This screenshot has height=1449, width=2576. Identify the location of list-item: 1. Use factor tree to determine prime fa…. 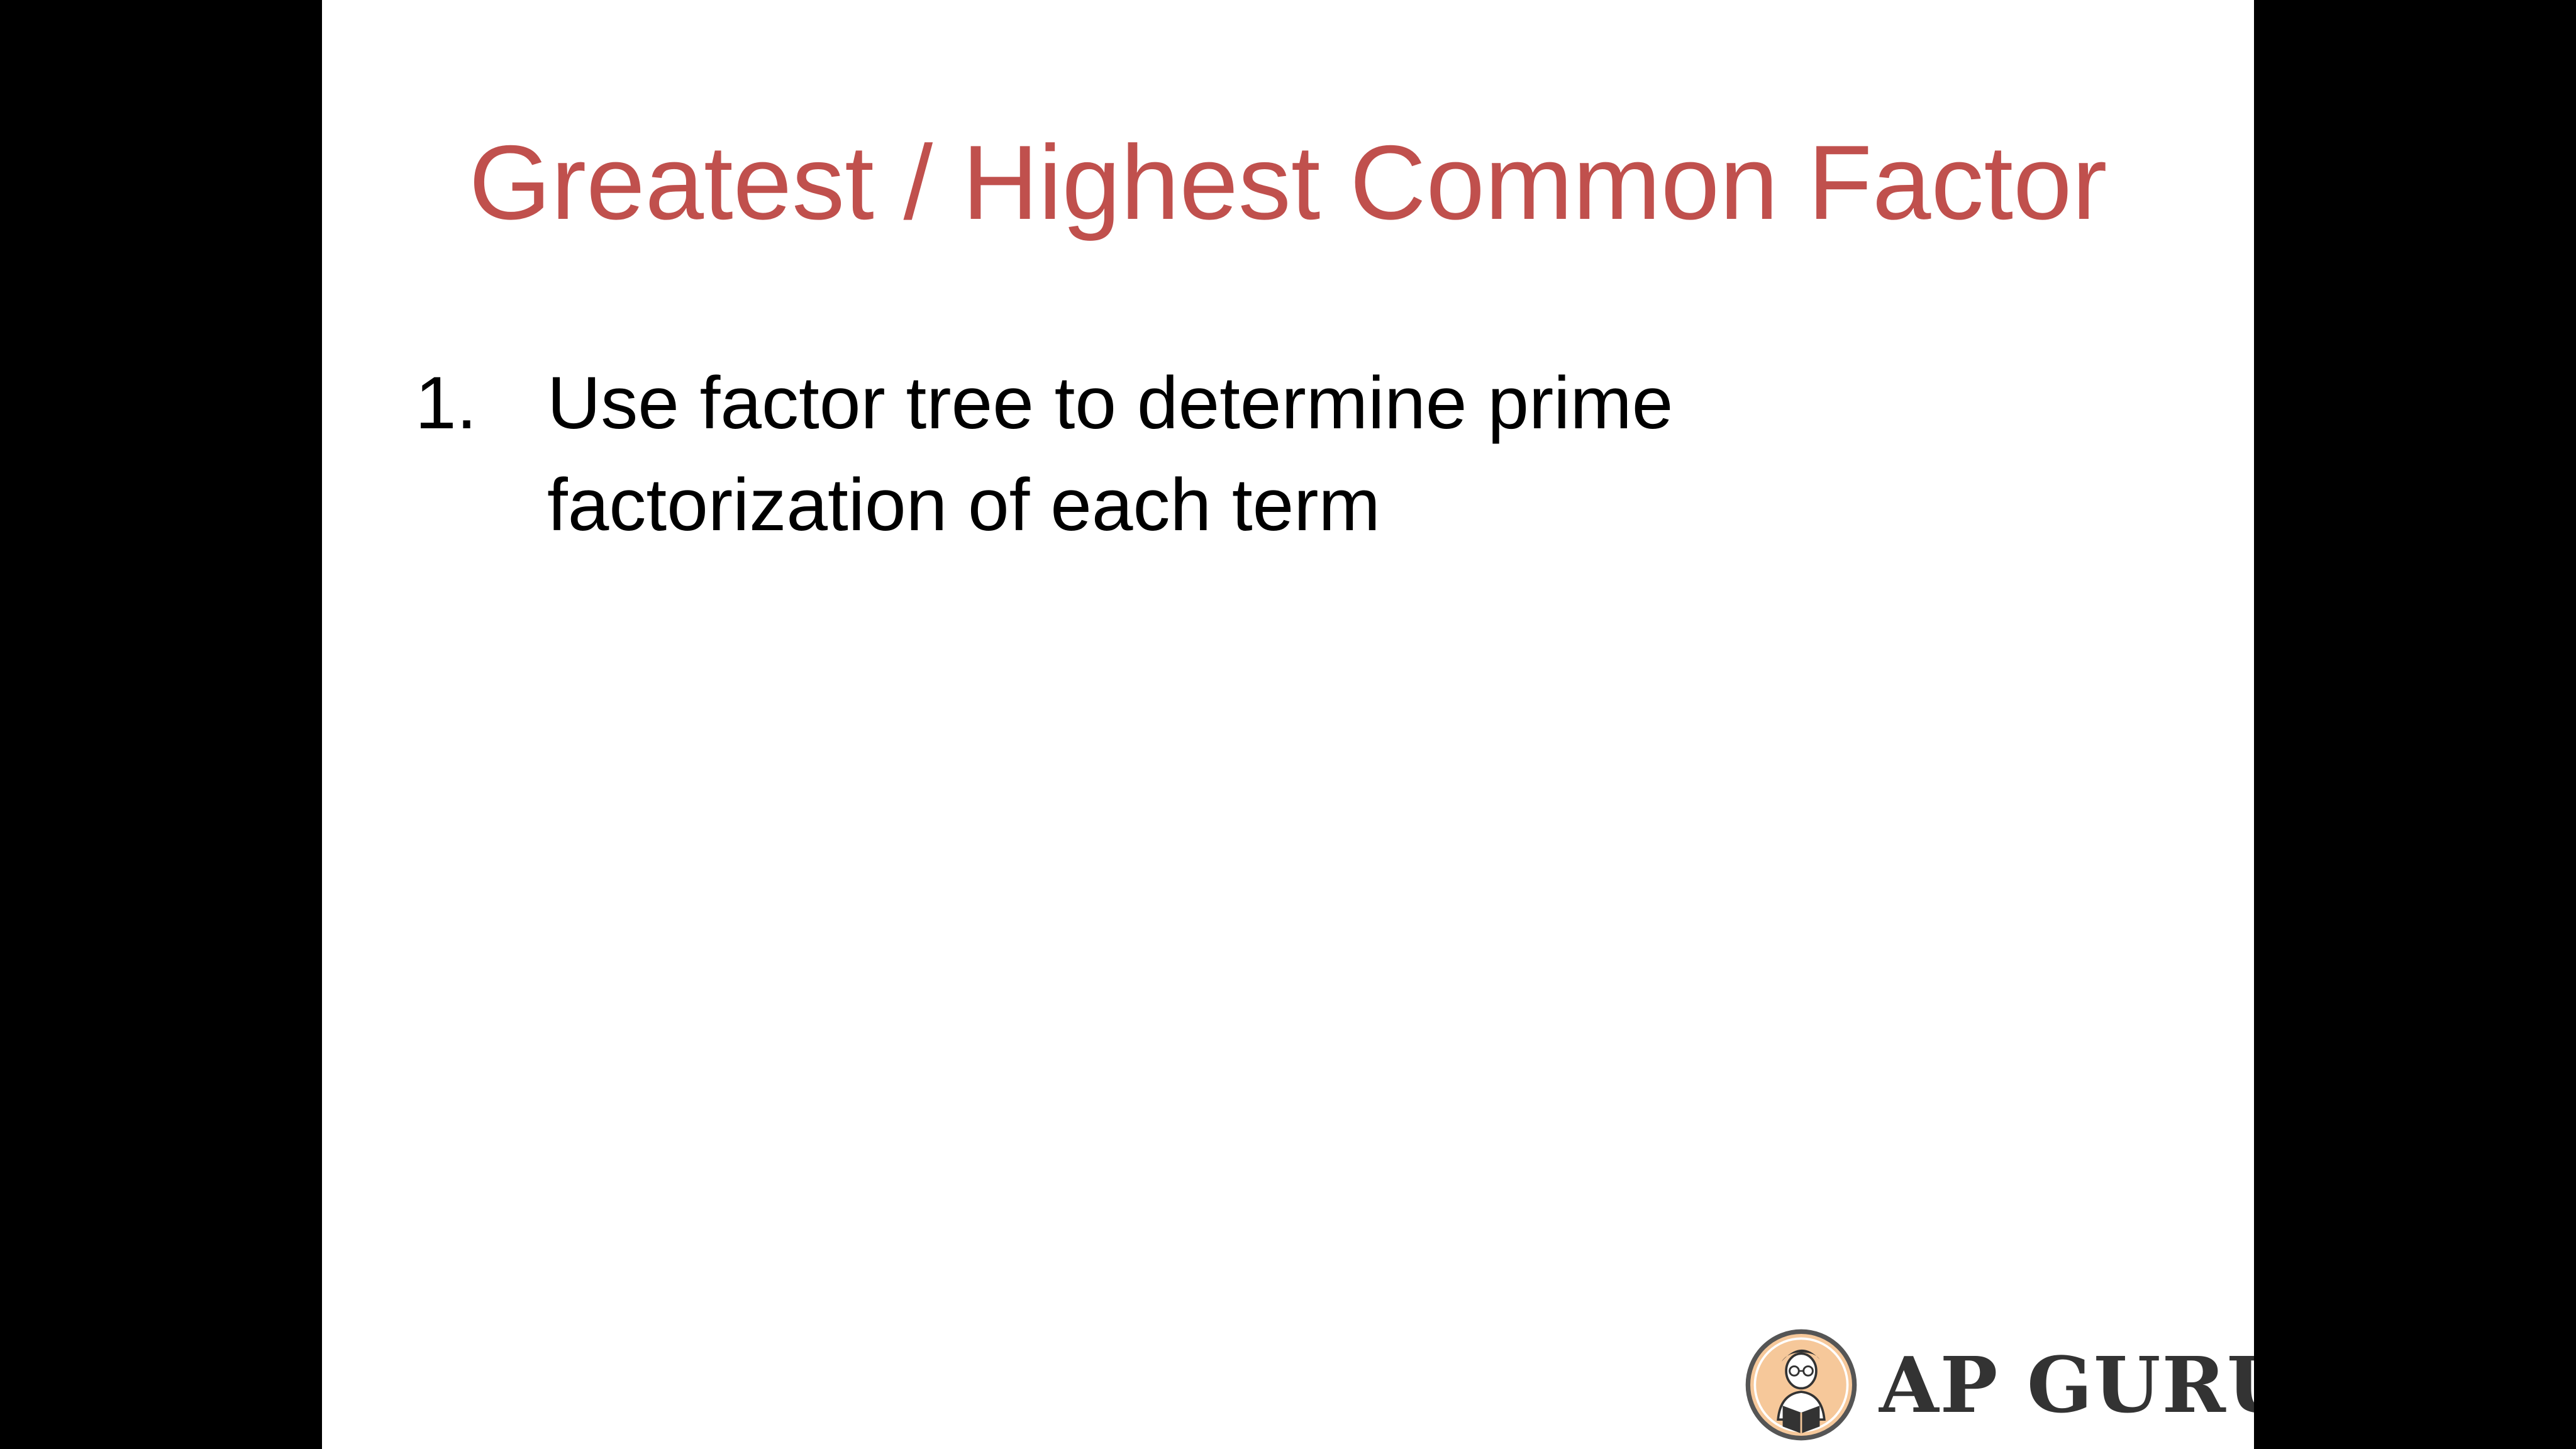
(1264, 454).